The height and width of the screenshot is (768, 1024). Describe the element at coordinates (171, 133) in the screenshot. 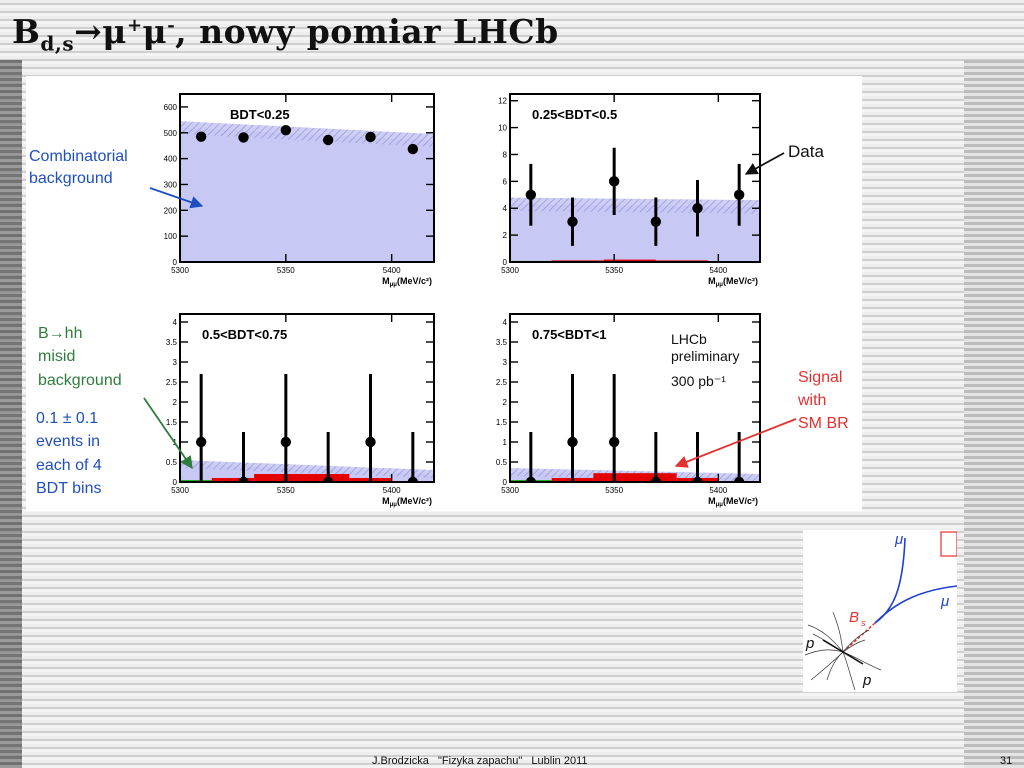

I see `y-tick-label: 500` at that location.